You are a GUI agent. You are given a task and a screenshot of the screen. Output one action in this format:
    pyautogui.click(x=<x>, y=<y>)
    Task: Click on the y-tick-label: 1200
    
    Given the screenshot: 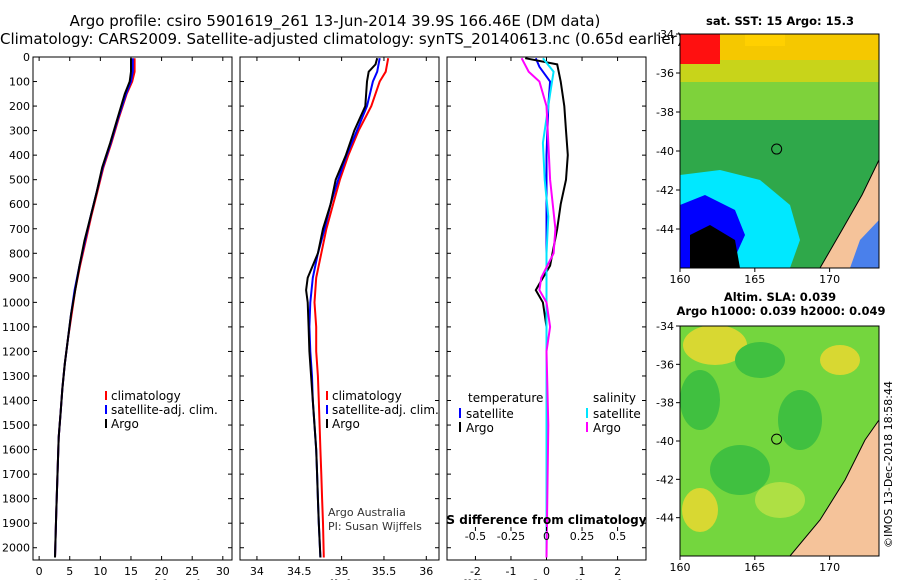 What is the action you would take?
    pyautogui.click(x=16, y=351)
    